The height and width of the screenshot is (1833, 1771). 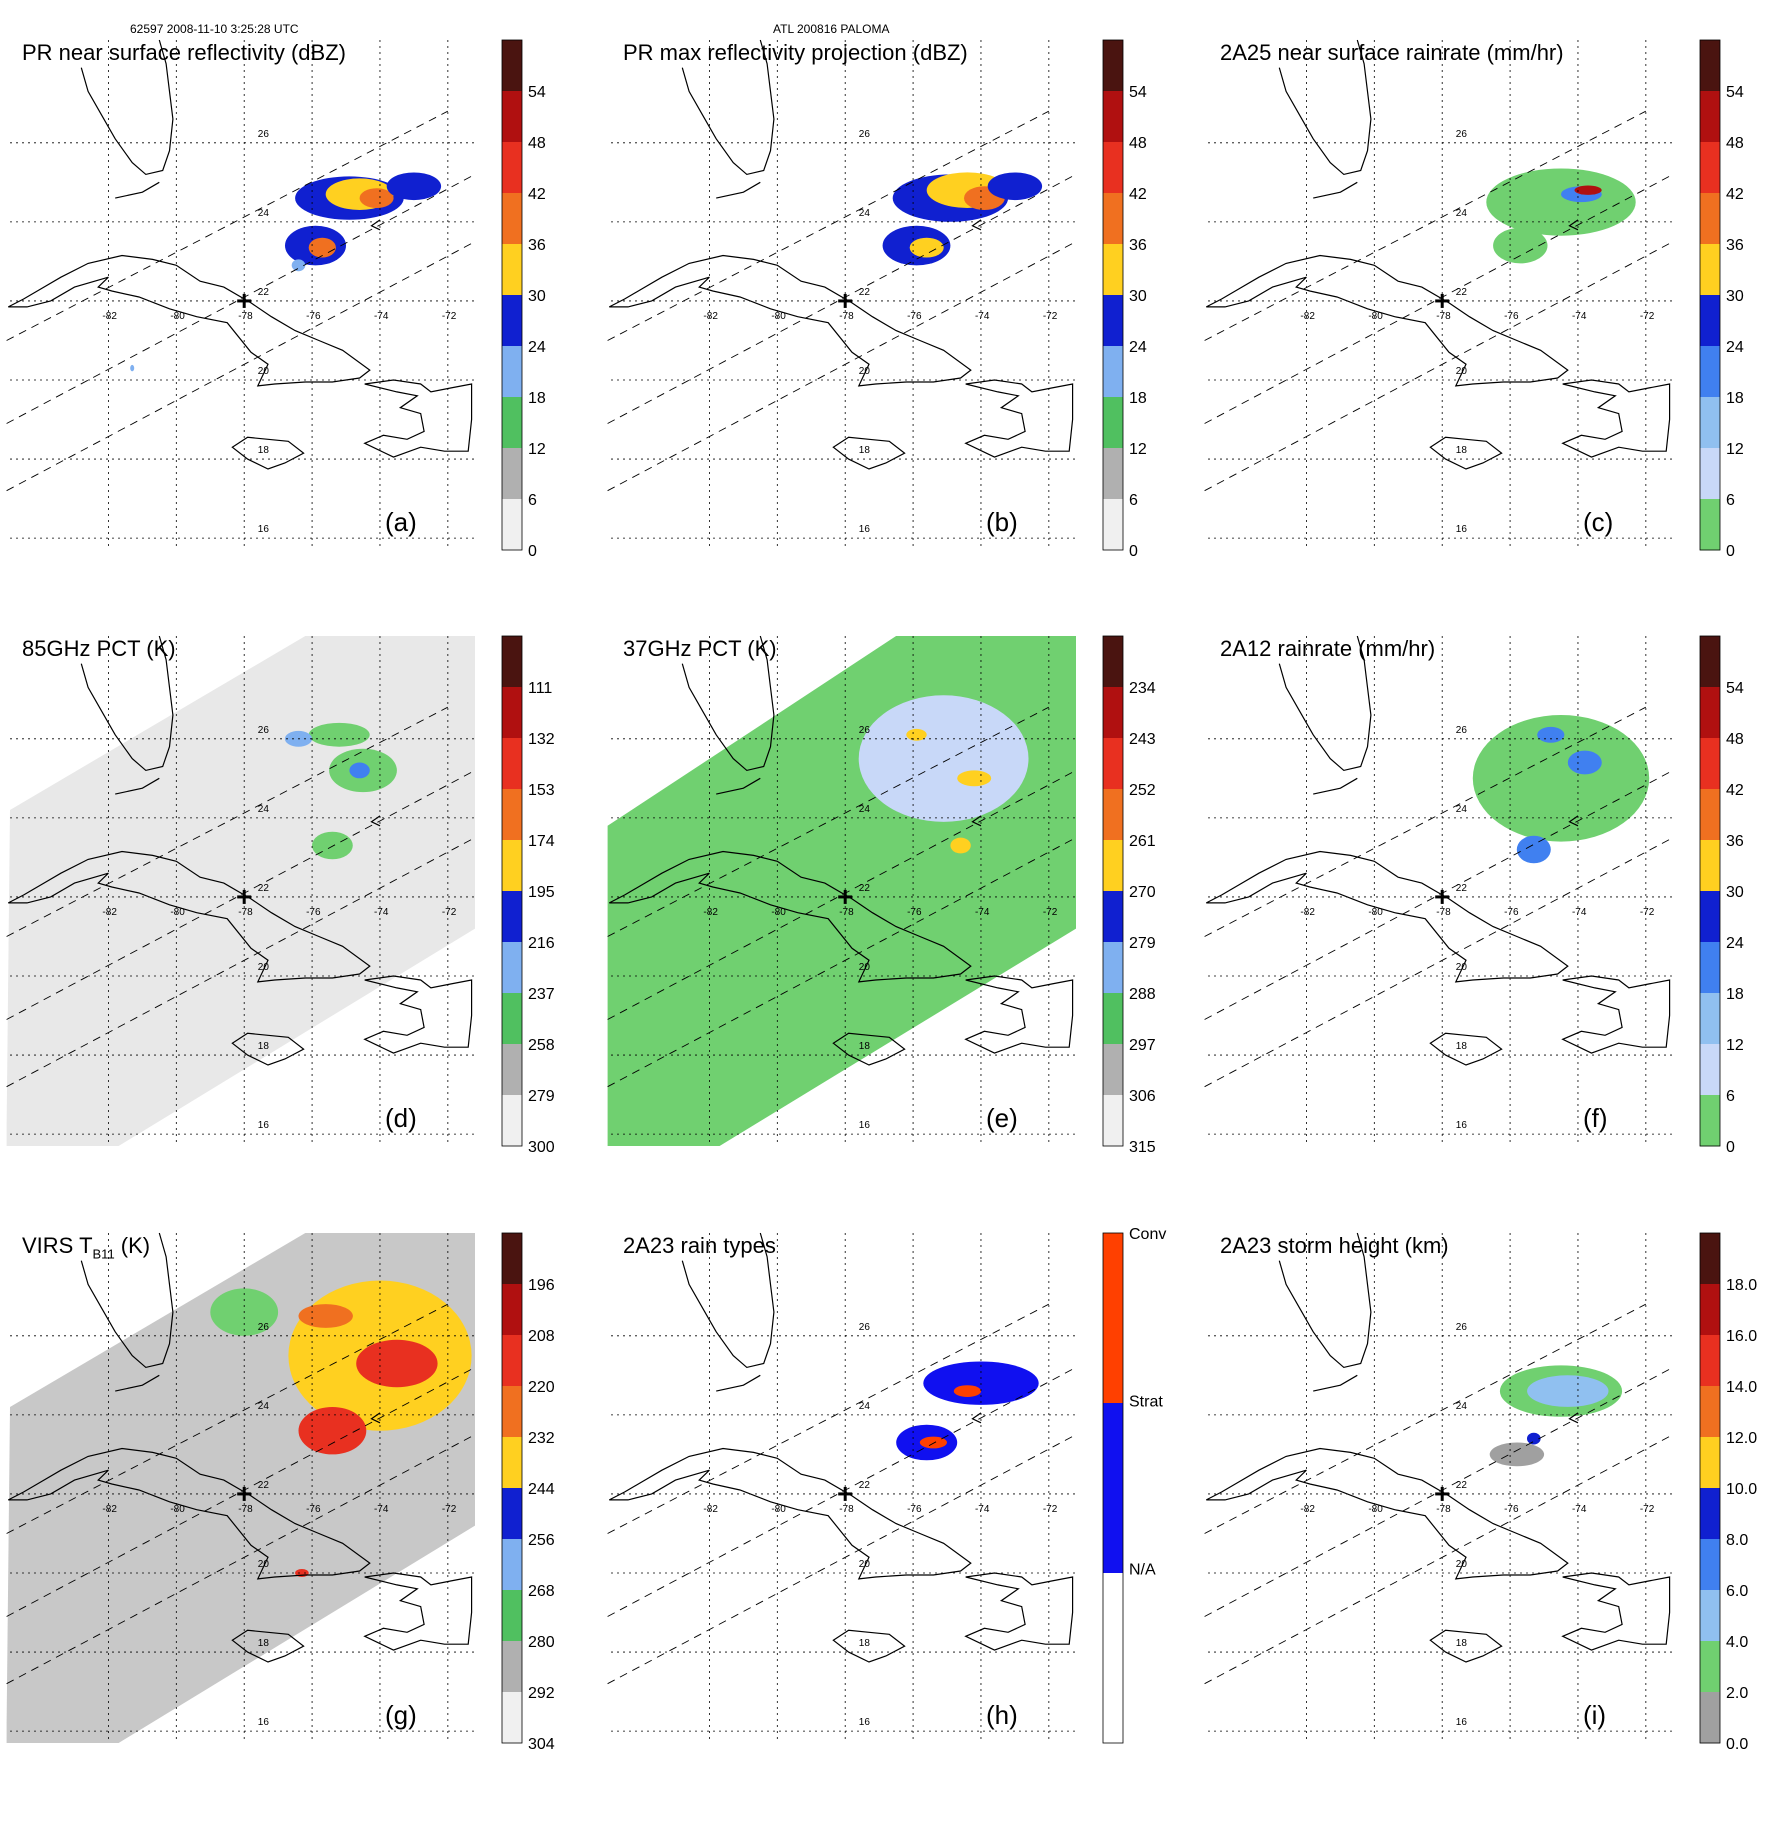 What do you see at coordinates (1138, 398) in the screenshot?
I see `colorbar-tick-label: 18` at bounding box center [1138, 398].